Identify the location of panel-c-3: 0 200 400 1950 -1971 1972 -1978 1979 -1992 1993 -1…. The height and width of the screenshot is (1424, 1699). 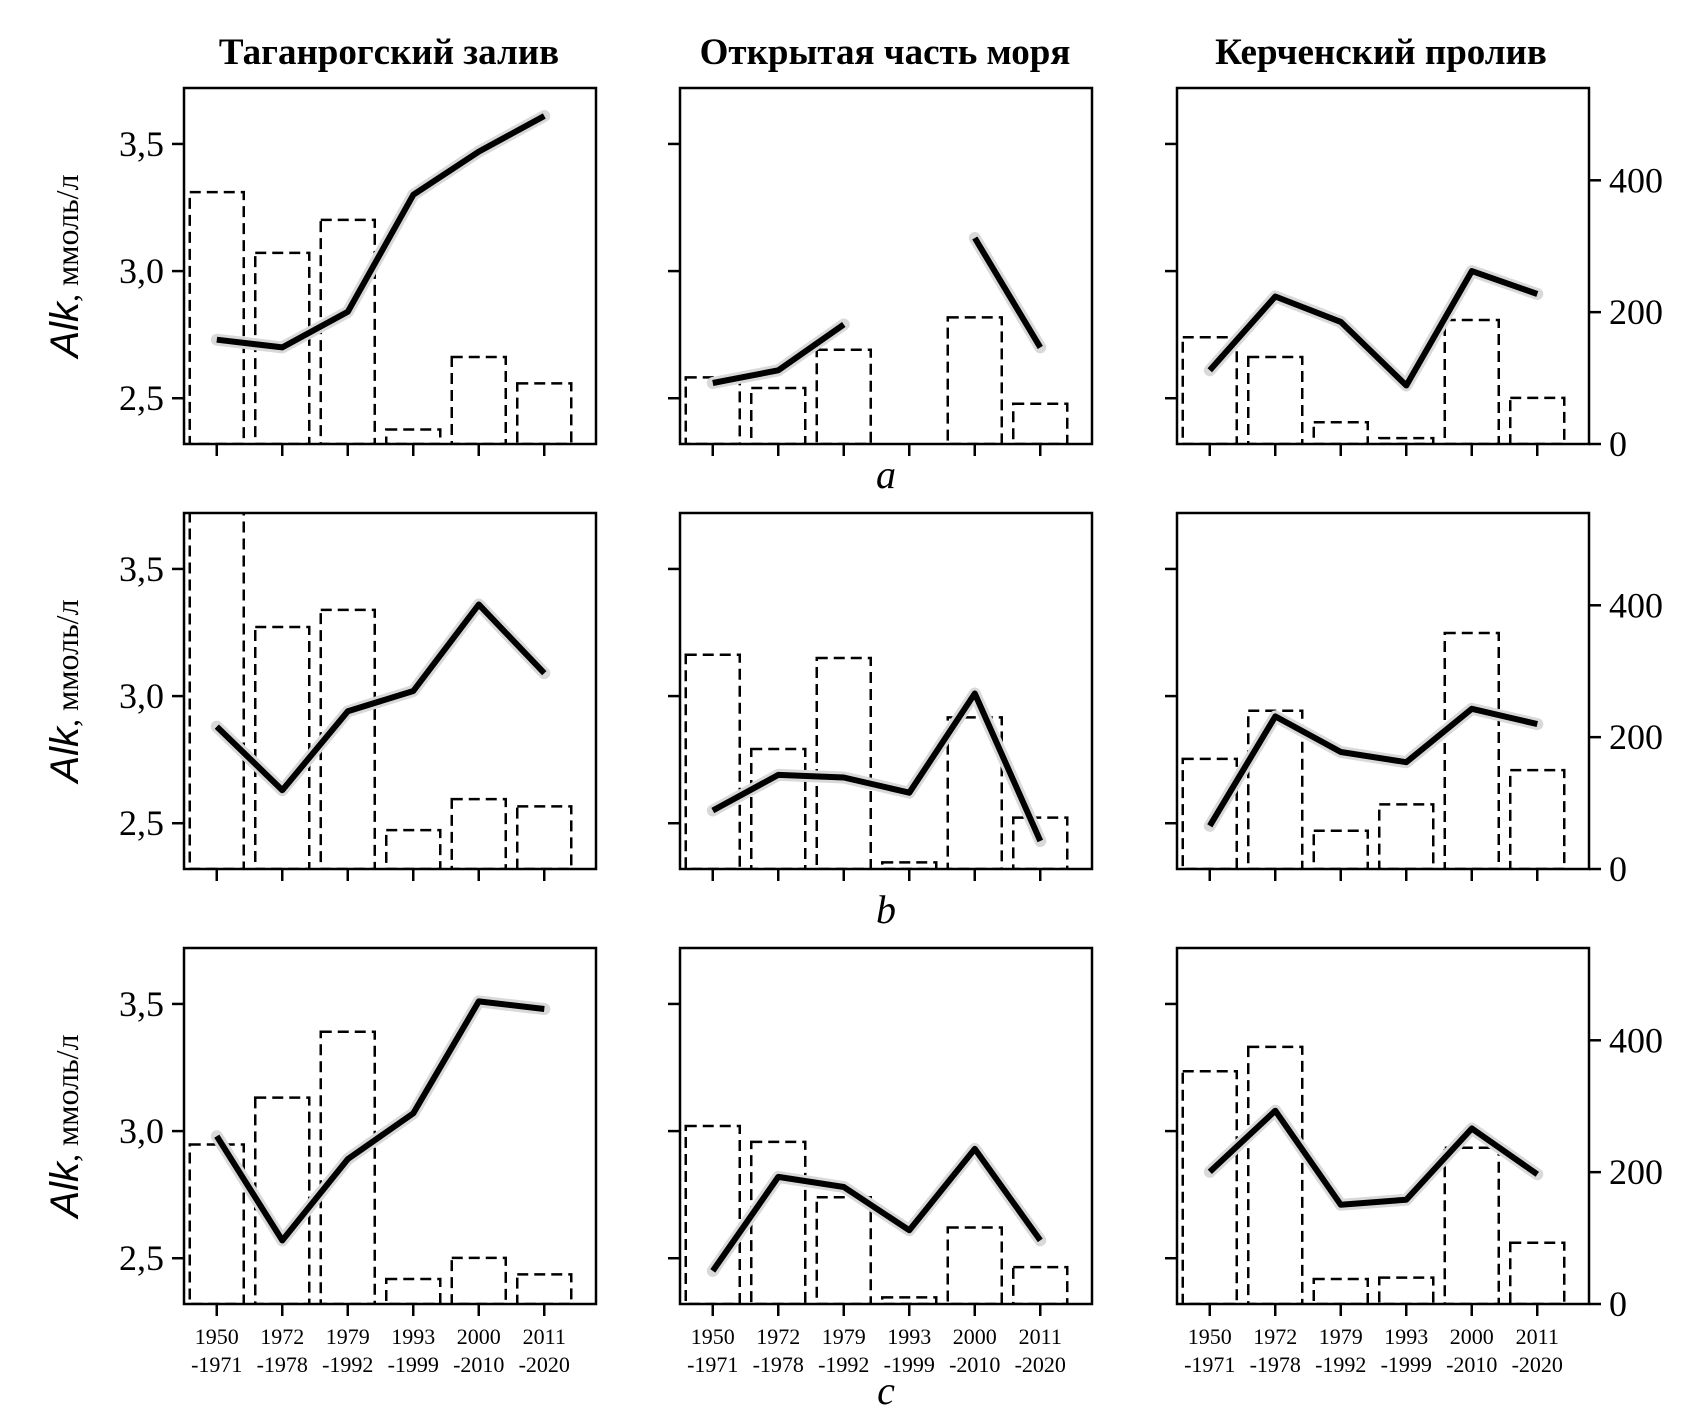
(1414, 1161).